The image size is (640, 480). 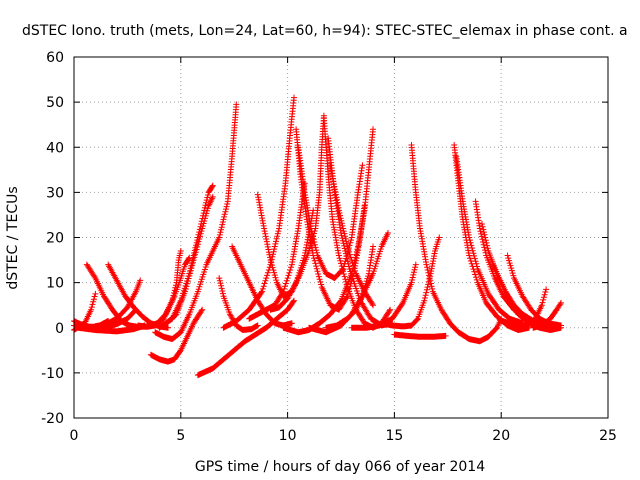 I want to click on y-tick-label: 40, so click(x=55, y=148).